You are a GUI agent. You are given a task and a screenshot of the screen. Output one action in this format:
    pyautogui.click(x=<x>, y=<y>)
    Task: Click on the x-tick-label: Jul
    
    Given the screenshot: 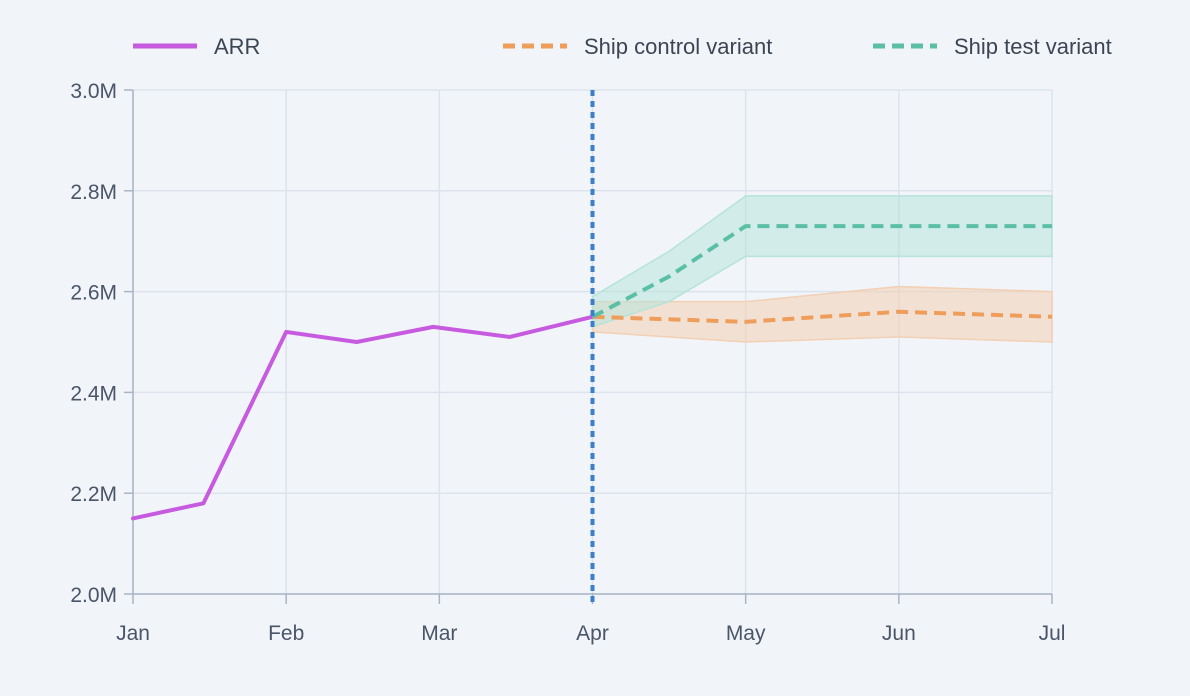 What is the action you would take?
    pyautogui.click(x=1052, y=633)
    